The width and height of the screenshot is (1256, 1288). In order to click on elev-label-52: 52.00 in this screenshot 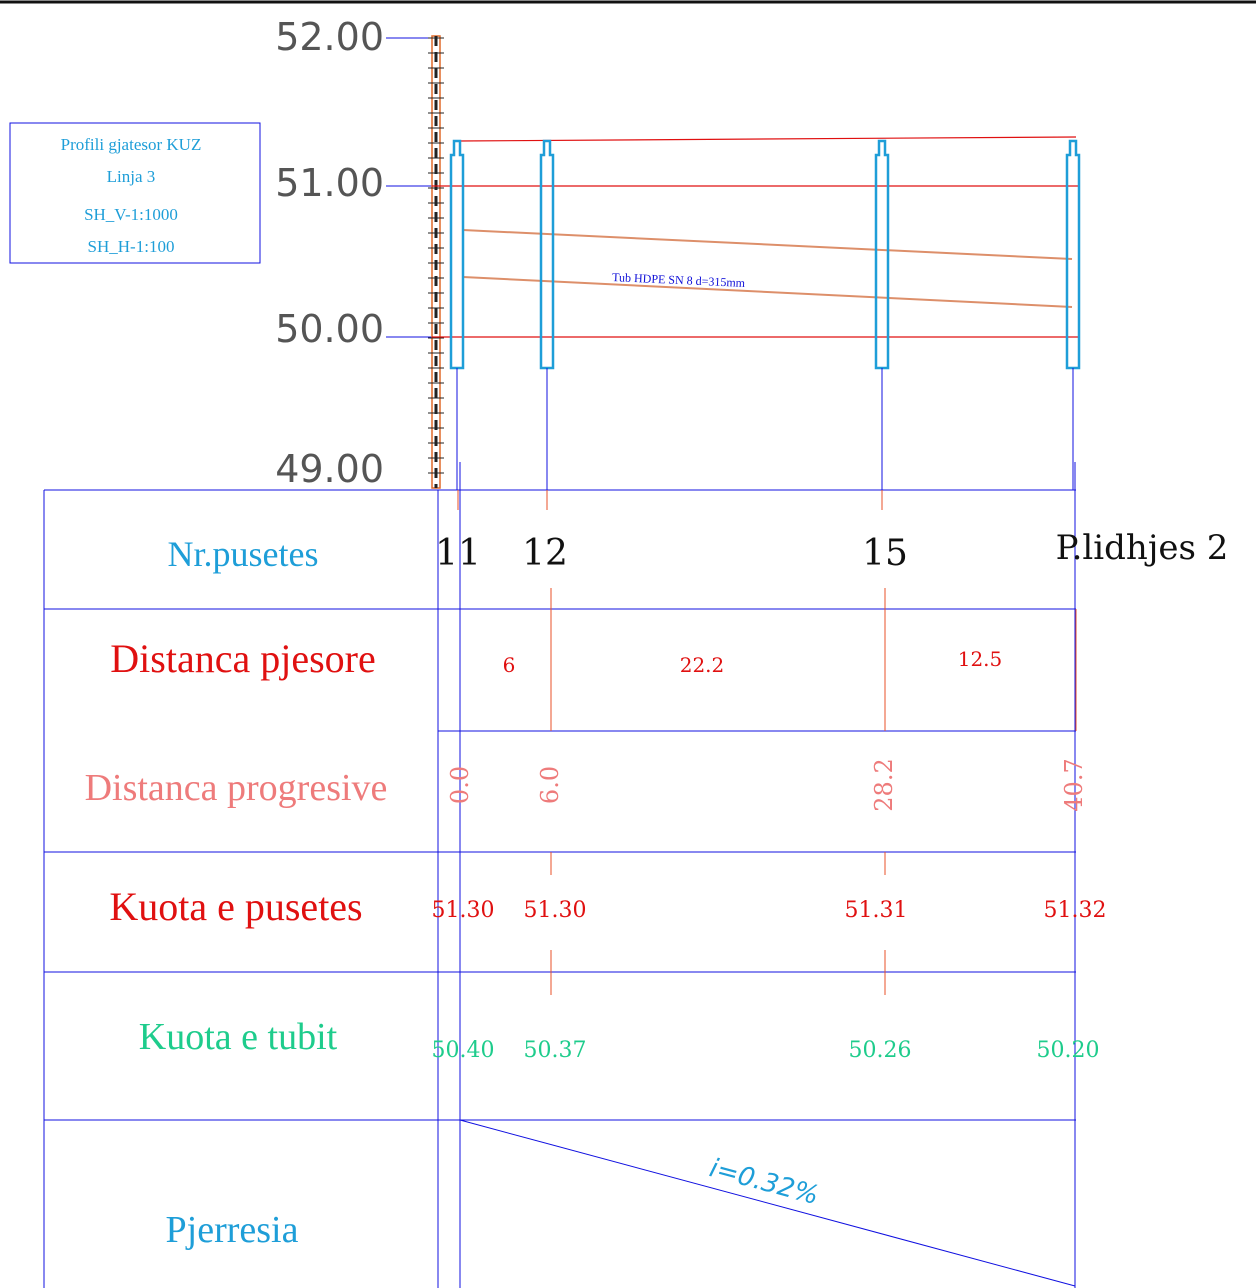, I will do `click(329, 37)`.